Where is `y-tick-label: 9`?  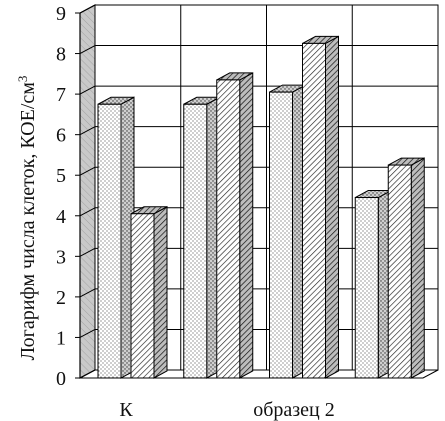 y-tick-label: 9 is located at coordinates (61, 14).